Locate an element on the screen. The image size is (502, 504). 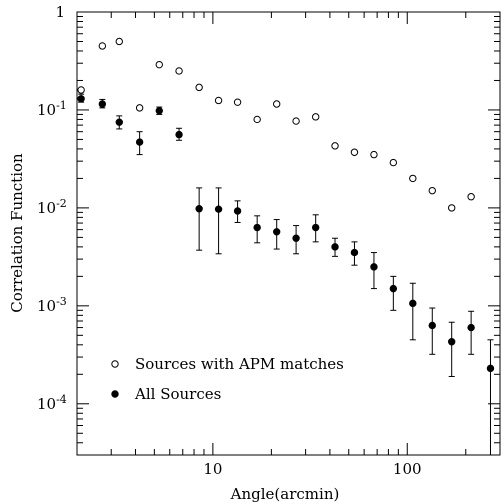
y-tick-label: 1 is located at coordinates (60, 12).